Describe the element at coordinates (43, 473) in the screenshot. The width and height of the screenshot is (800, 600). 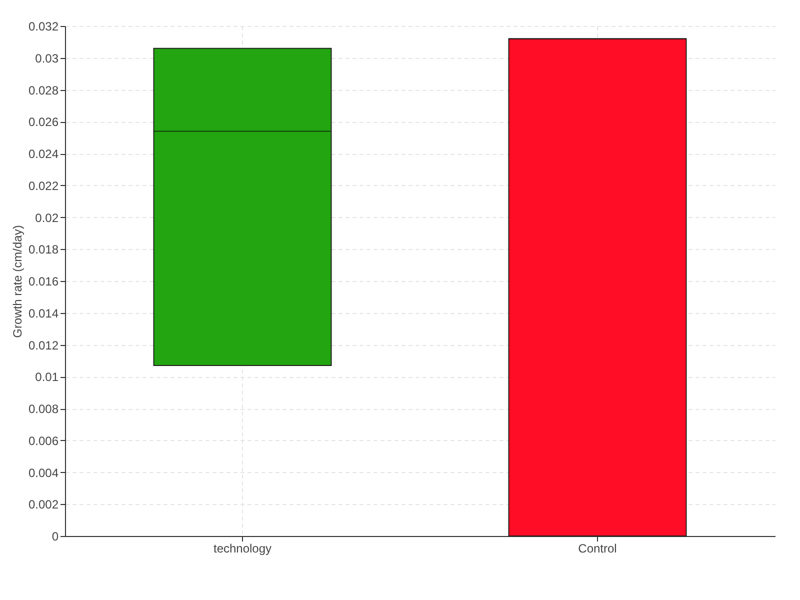
I see `y-tick-label: 0.004` at that location.